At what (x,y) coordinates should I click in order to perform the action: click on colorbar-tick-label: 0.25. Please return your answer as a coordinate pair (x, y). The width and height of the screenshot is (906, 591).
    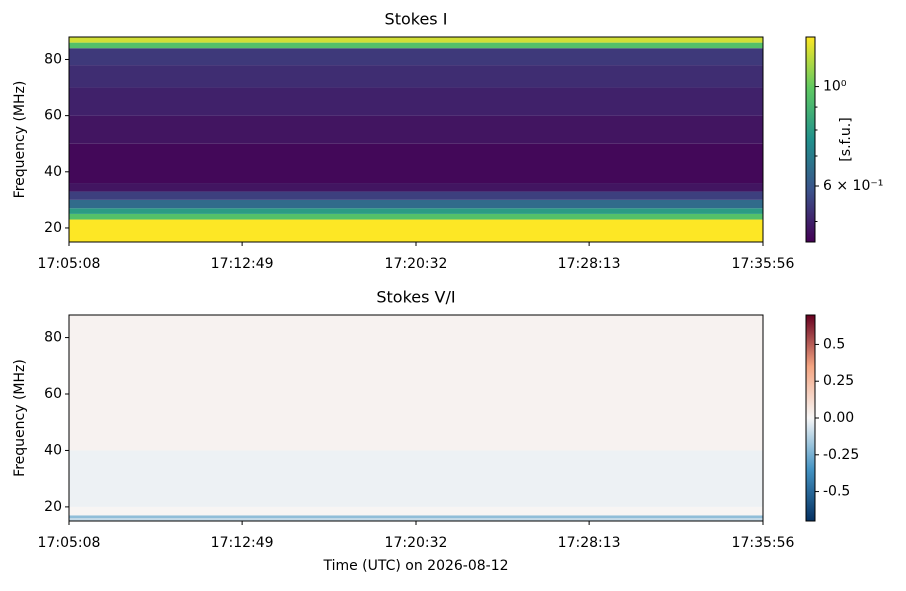
    Looking at the image, I should click on (838, 381).